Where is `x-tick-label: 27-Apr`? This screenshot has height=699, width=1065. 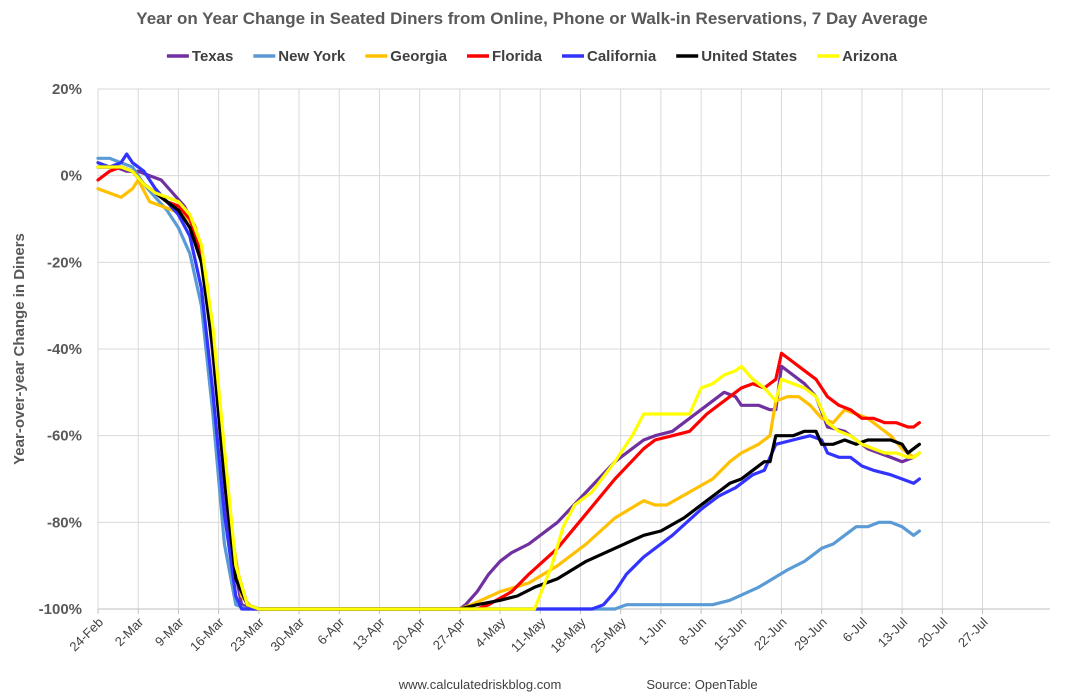
x-tick-label: 27-Apr is located at coordinates (449, 633).